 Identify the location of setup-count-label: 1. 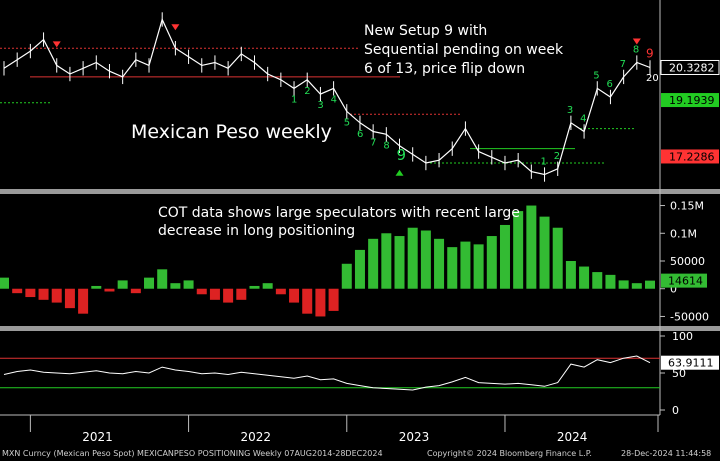
(544, 162).